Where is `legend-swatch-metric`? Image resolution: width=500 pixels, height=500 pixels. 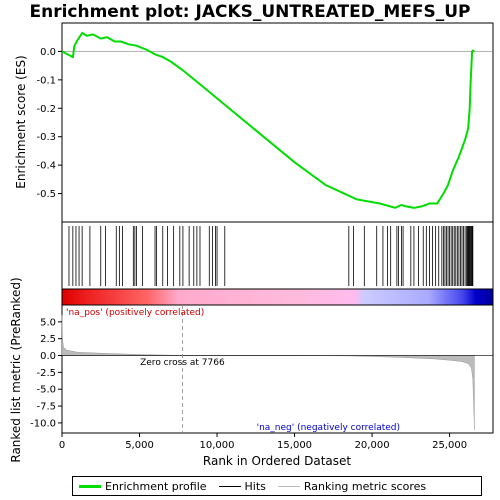 legend-swatch-metric is located at coordinates (288, 486).